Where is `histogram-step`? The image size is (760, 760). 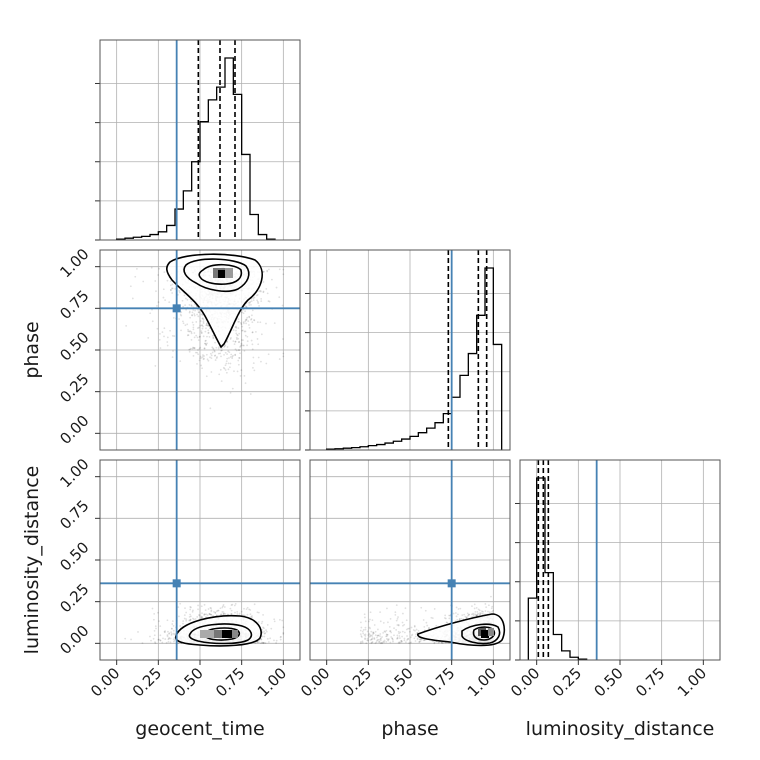 histogram-step is located at coordinates (557, 568).